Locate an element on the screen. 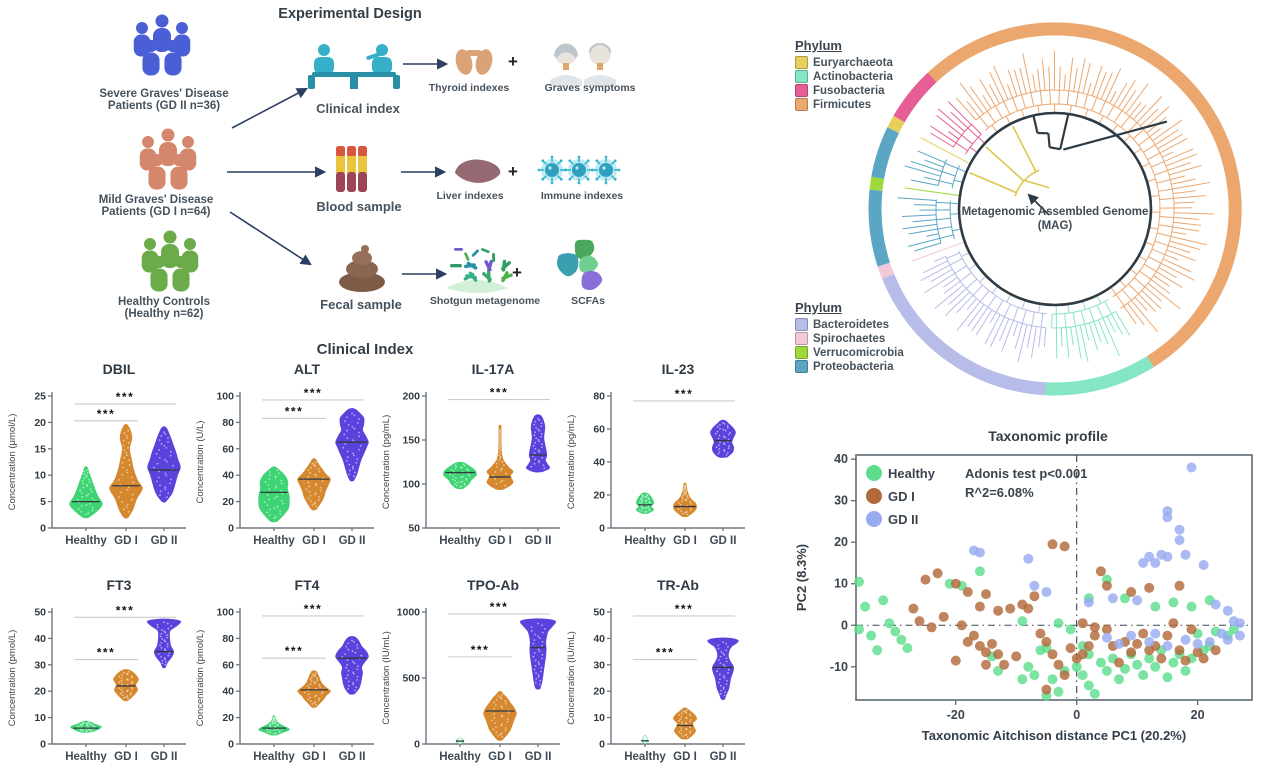  phylum-legend-item-fusobacteria: Fusobacteria is located at coordinates (844, 90).